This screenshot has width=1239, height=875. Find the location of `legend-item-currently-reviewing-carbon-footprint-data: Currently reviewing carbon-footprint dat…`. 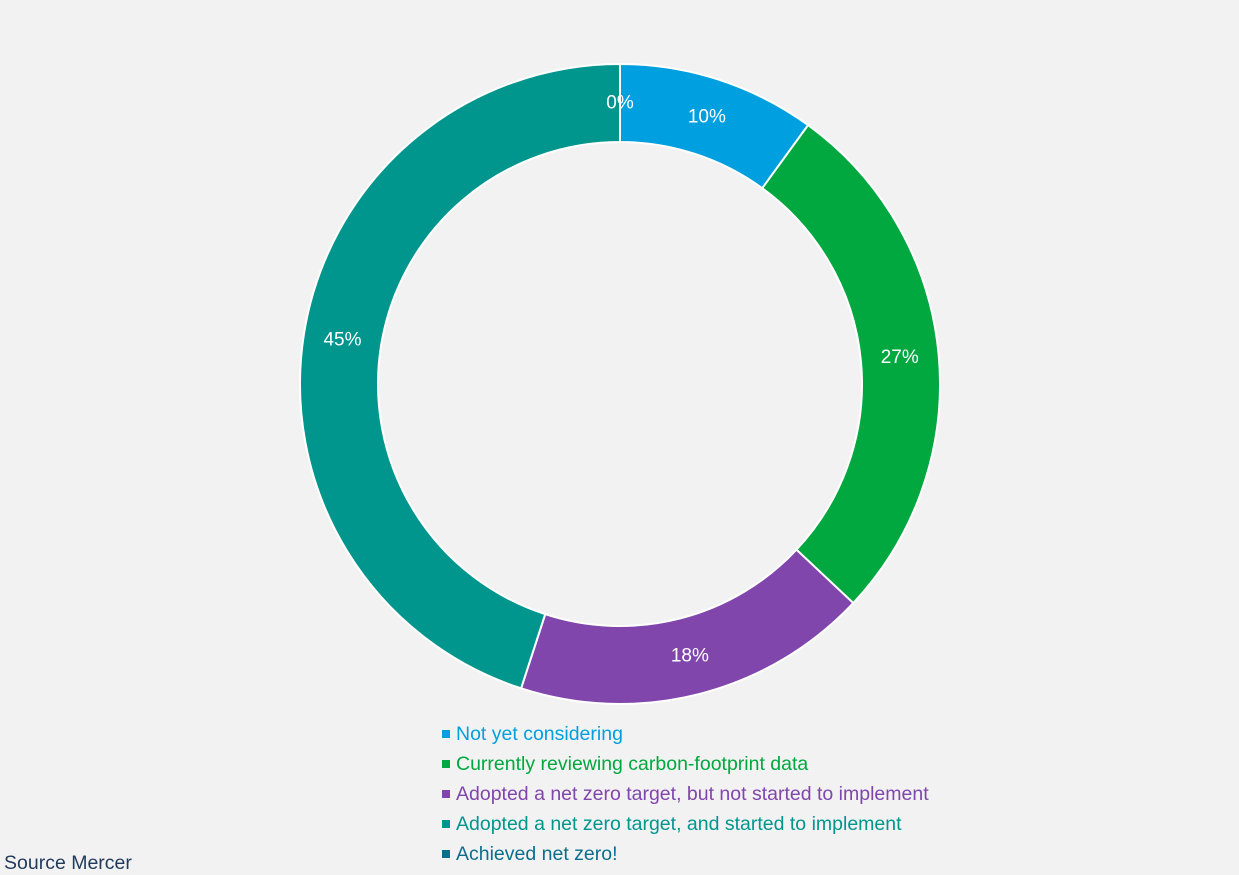

legend-item-currently-reviewing-carbon-footprint-data: Currently reviewing carbon-footprint dat… is located at coordinates (685, 764).